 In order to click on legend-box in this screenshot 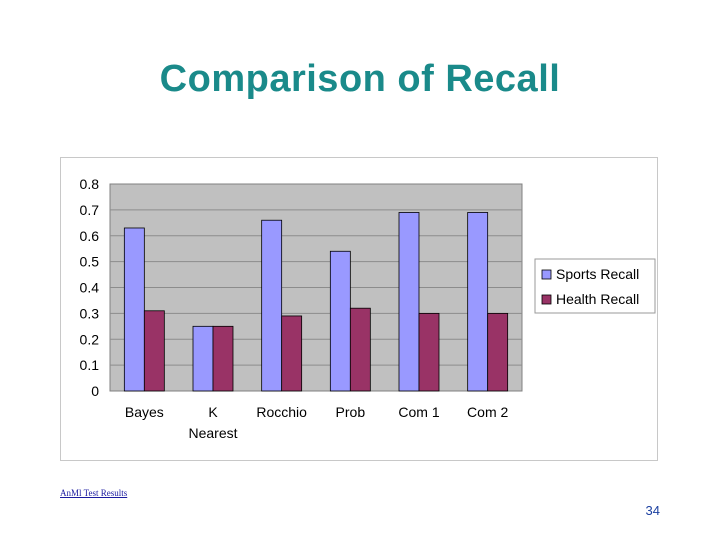, I will do `click(595, 286)`.